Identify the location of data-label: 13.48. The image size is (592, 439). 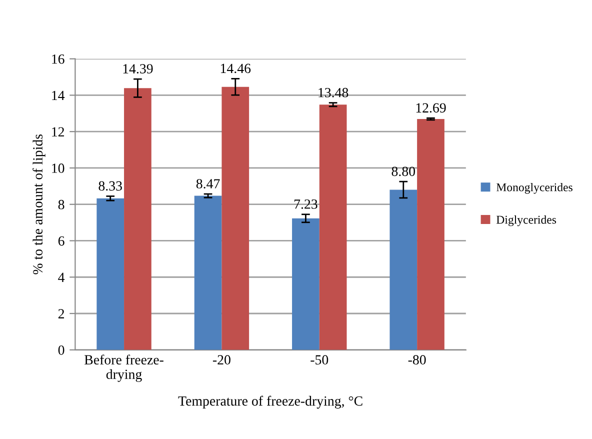
(333, 93).